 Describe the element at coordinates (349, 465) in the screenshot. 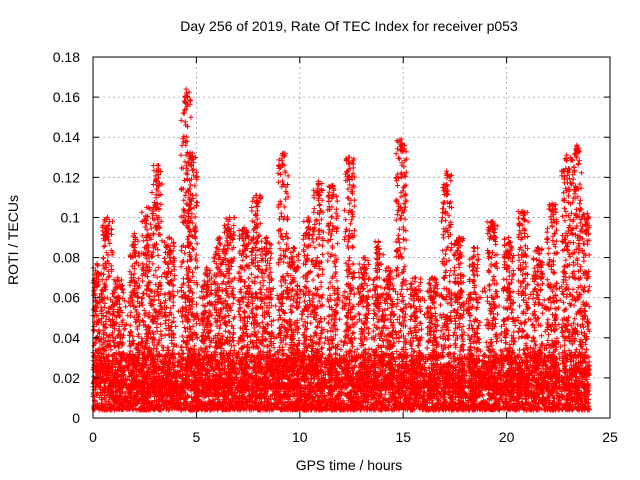

I see `x-axis-label: GPS time / hours` at that location.